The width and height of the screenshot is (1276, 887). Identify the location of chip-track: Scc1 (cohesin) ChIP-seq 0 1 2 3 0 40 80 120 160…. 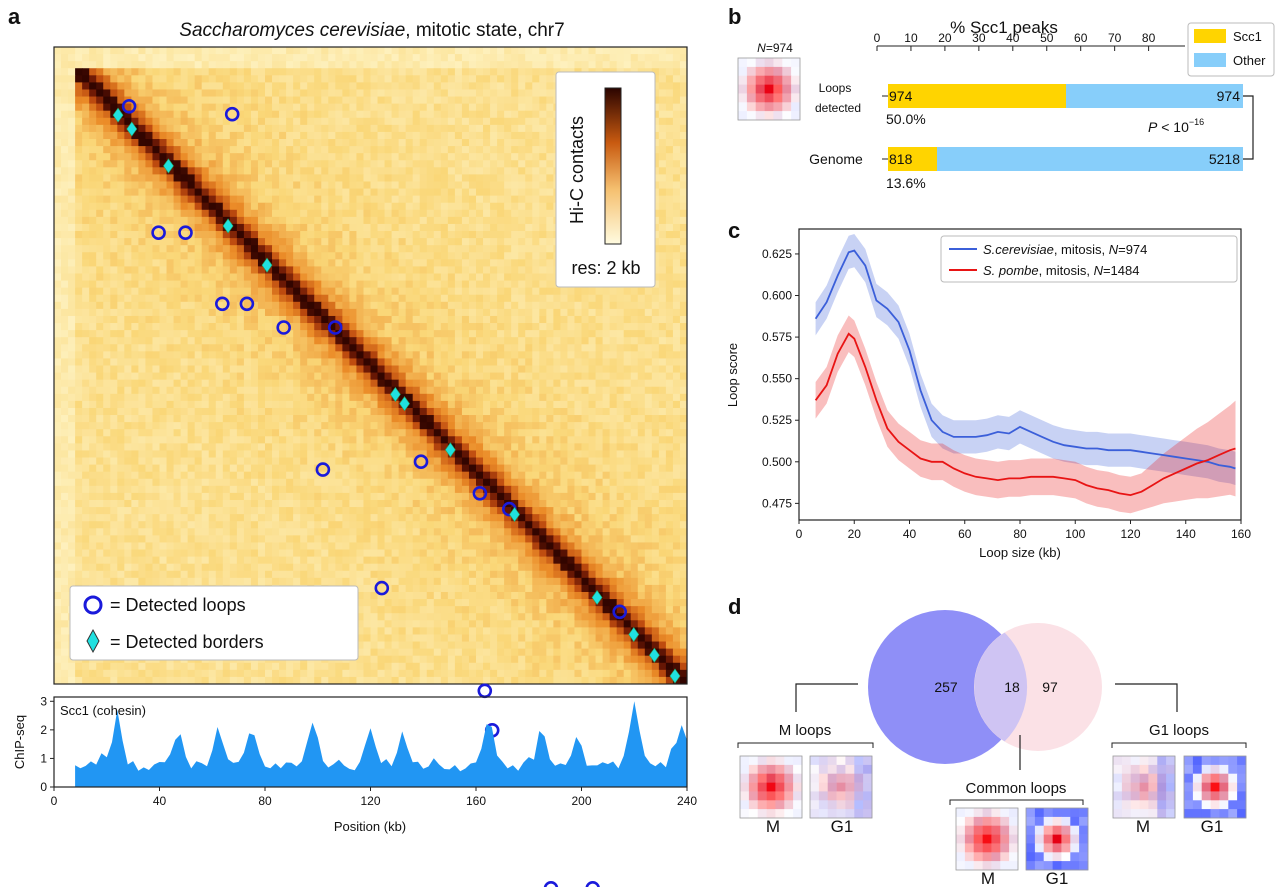
(354, 764).